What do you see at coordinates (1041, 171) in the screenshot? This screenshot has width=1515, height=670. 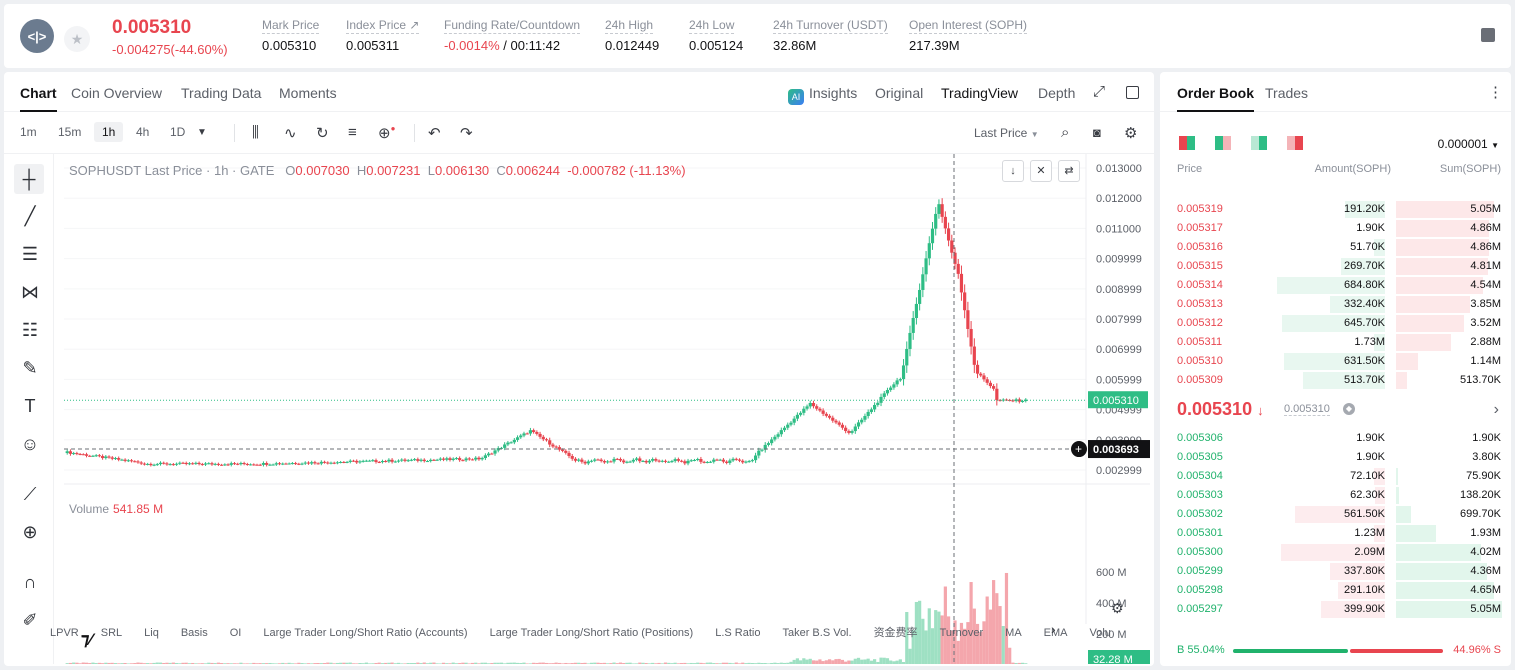 I see `collapse-icon: ✕` at bounding box center [1041, 171].